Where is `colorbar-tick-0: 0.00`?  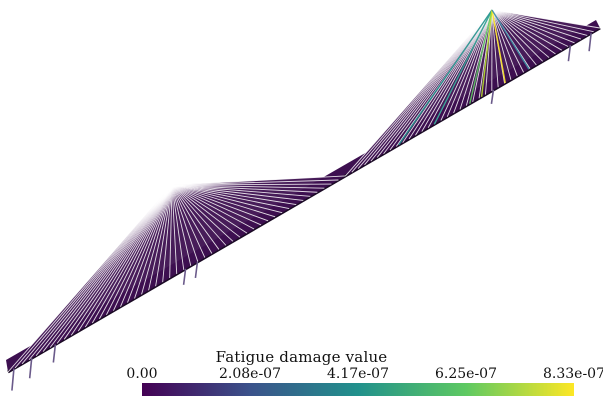 colorbar-tick-0: 0.00 is located at coordinates (142, 374).